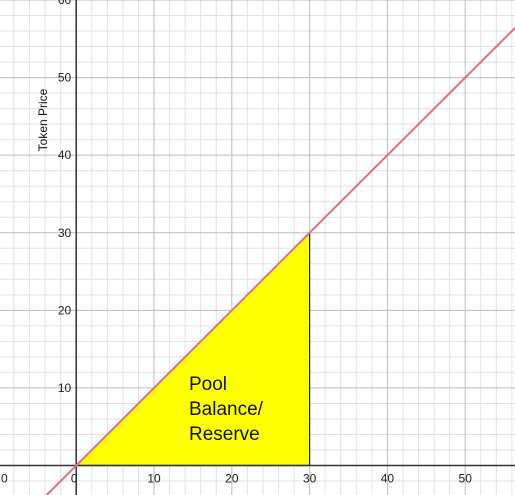  Describe the element at coordinates (224, 434) in the screenshot. I see `region-label-line-3: Reserve` at that location.